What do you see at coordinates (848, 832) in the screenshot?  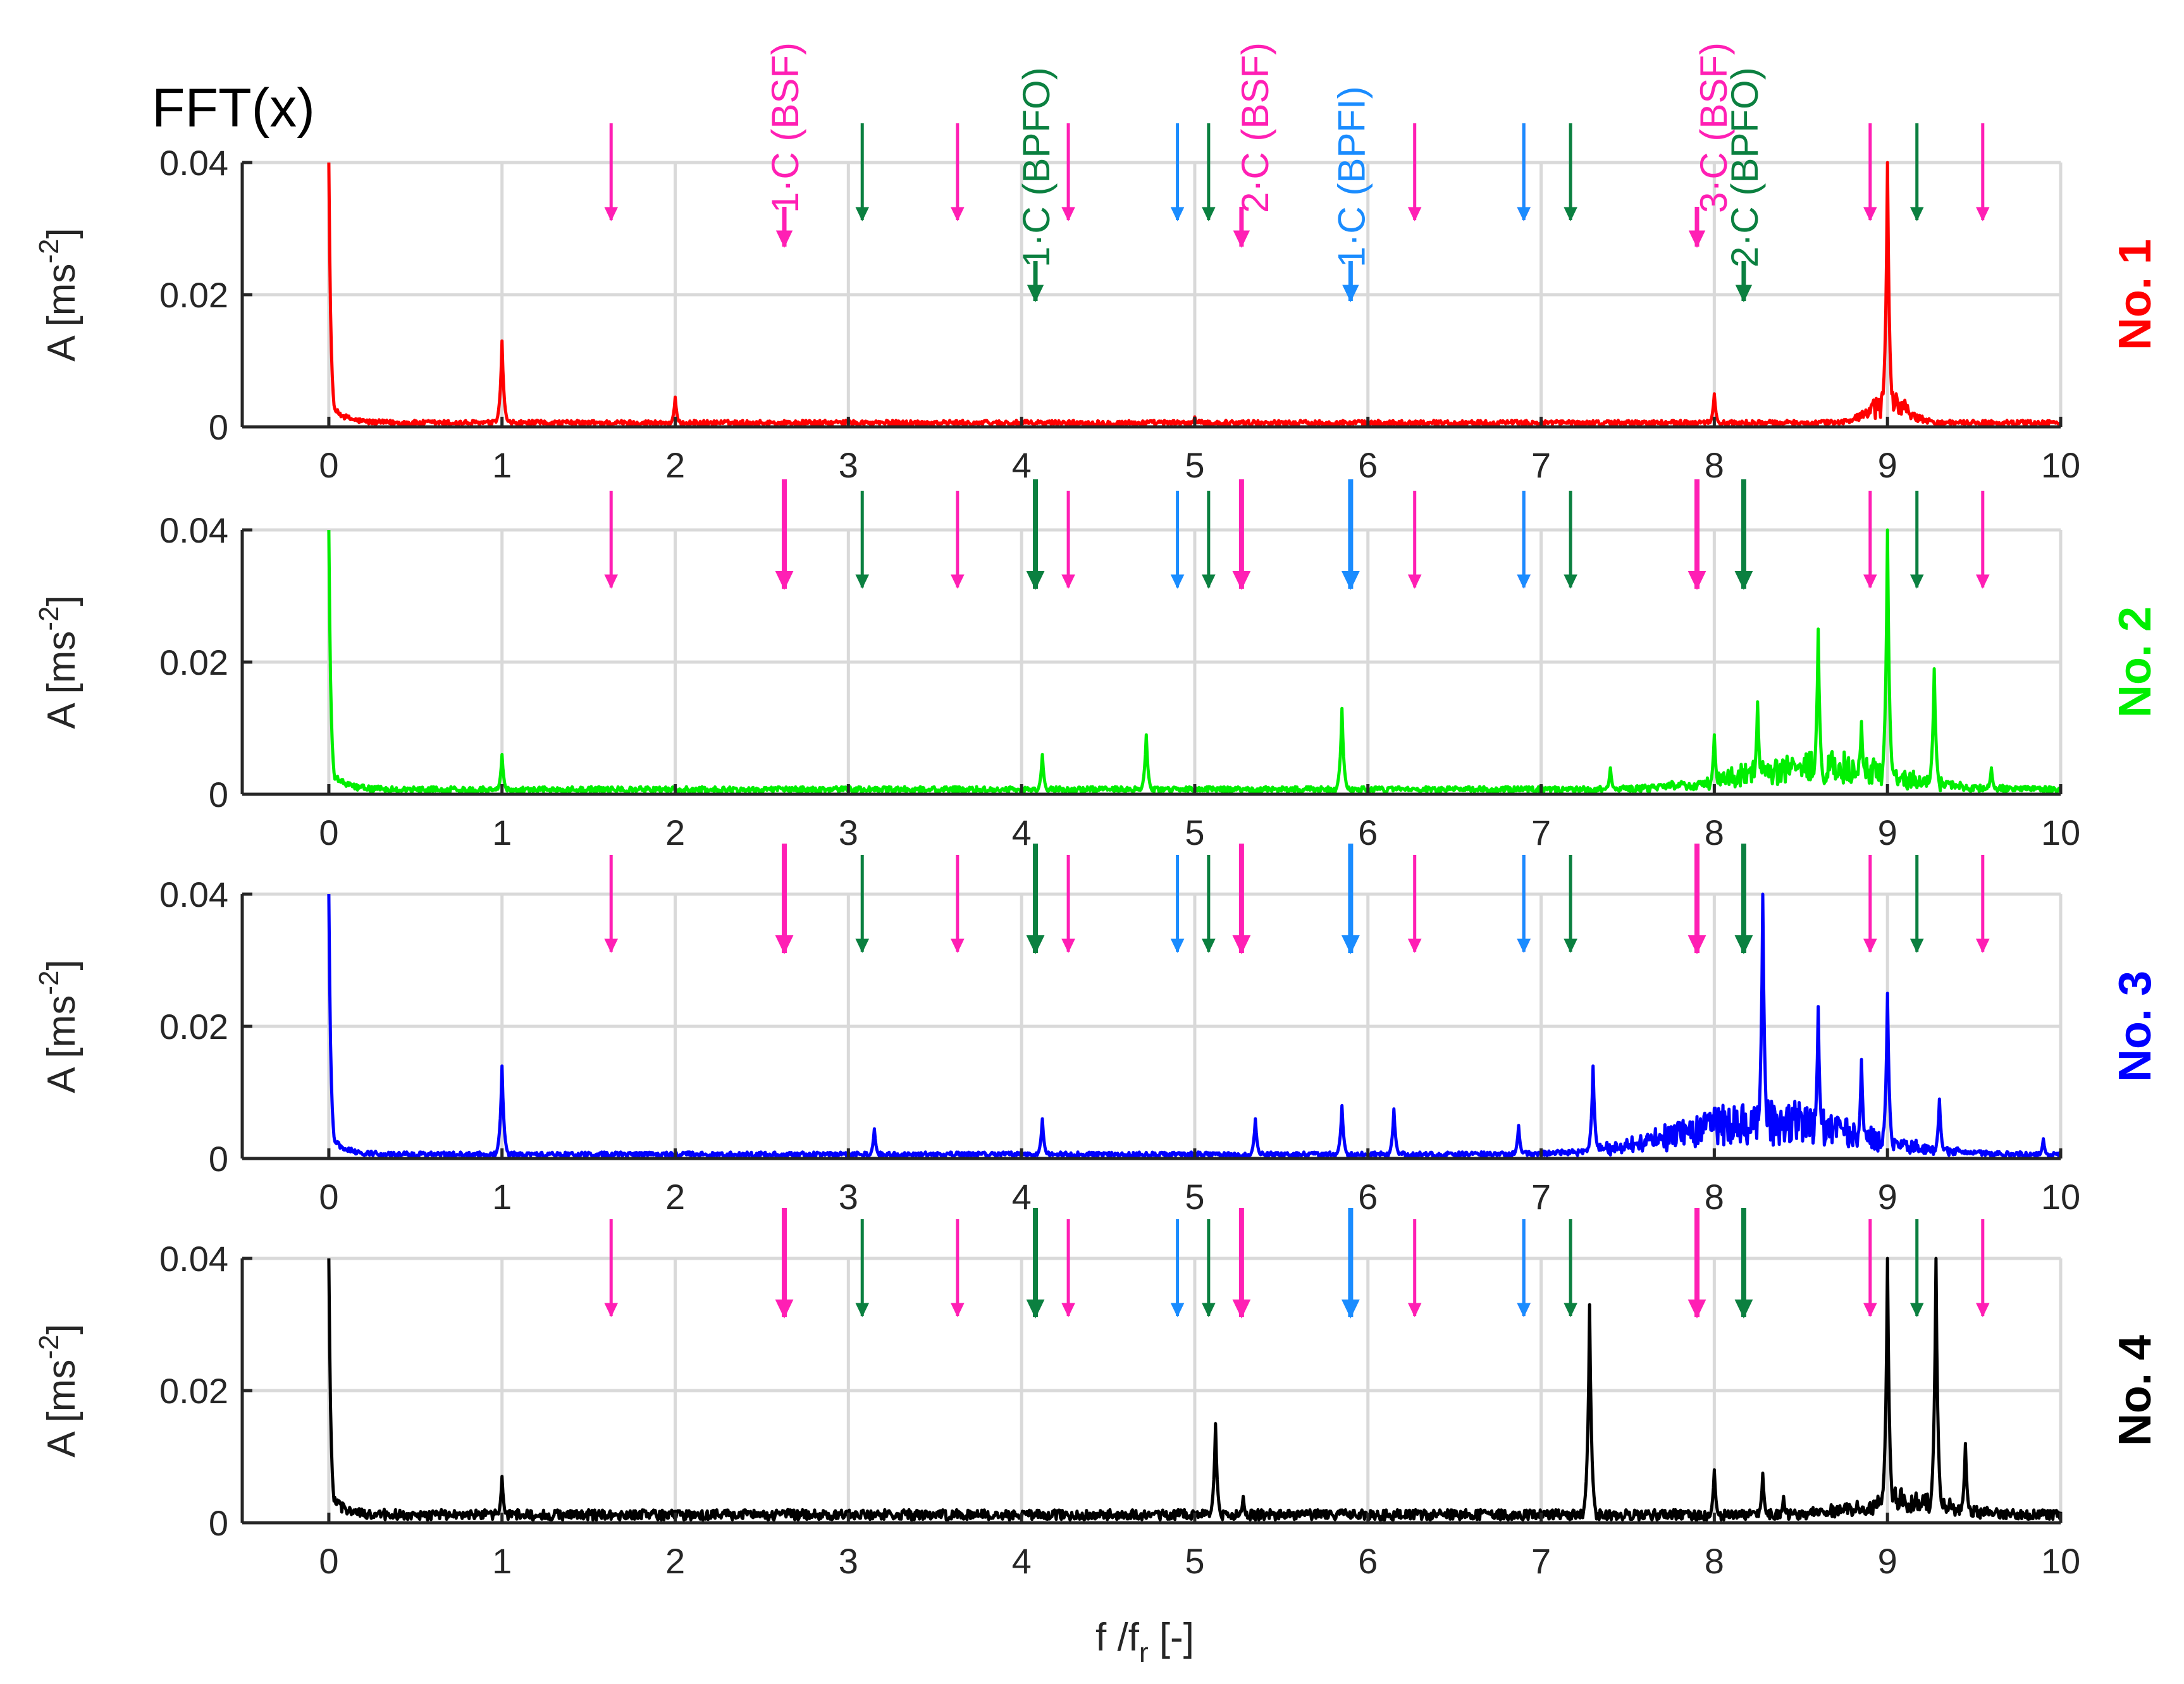 I see `x-tick-label: 3` at bounding box center [848, 832].